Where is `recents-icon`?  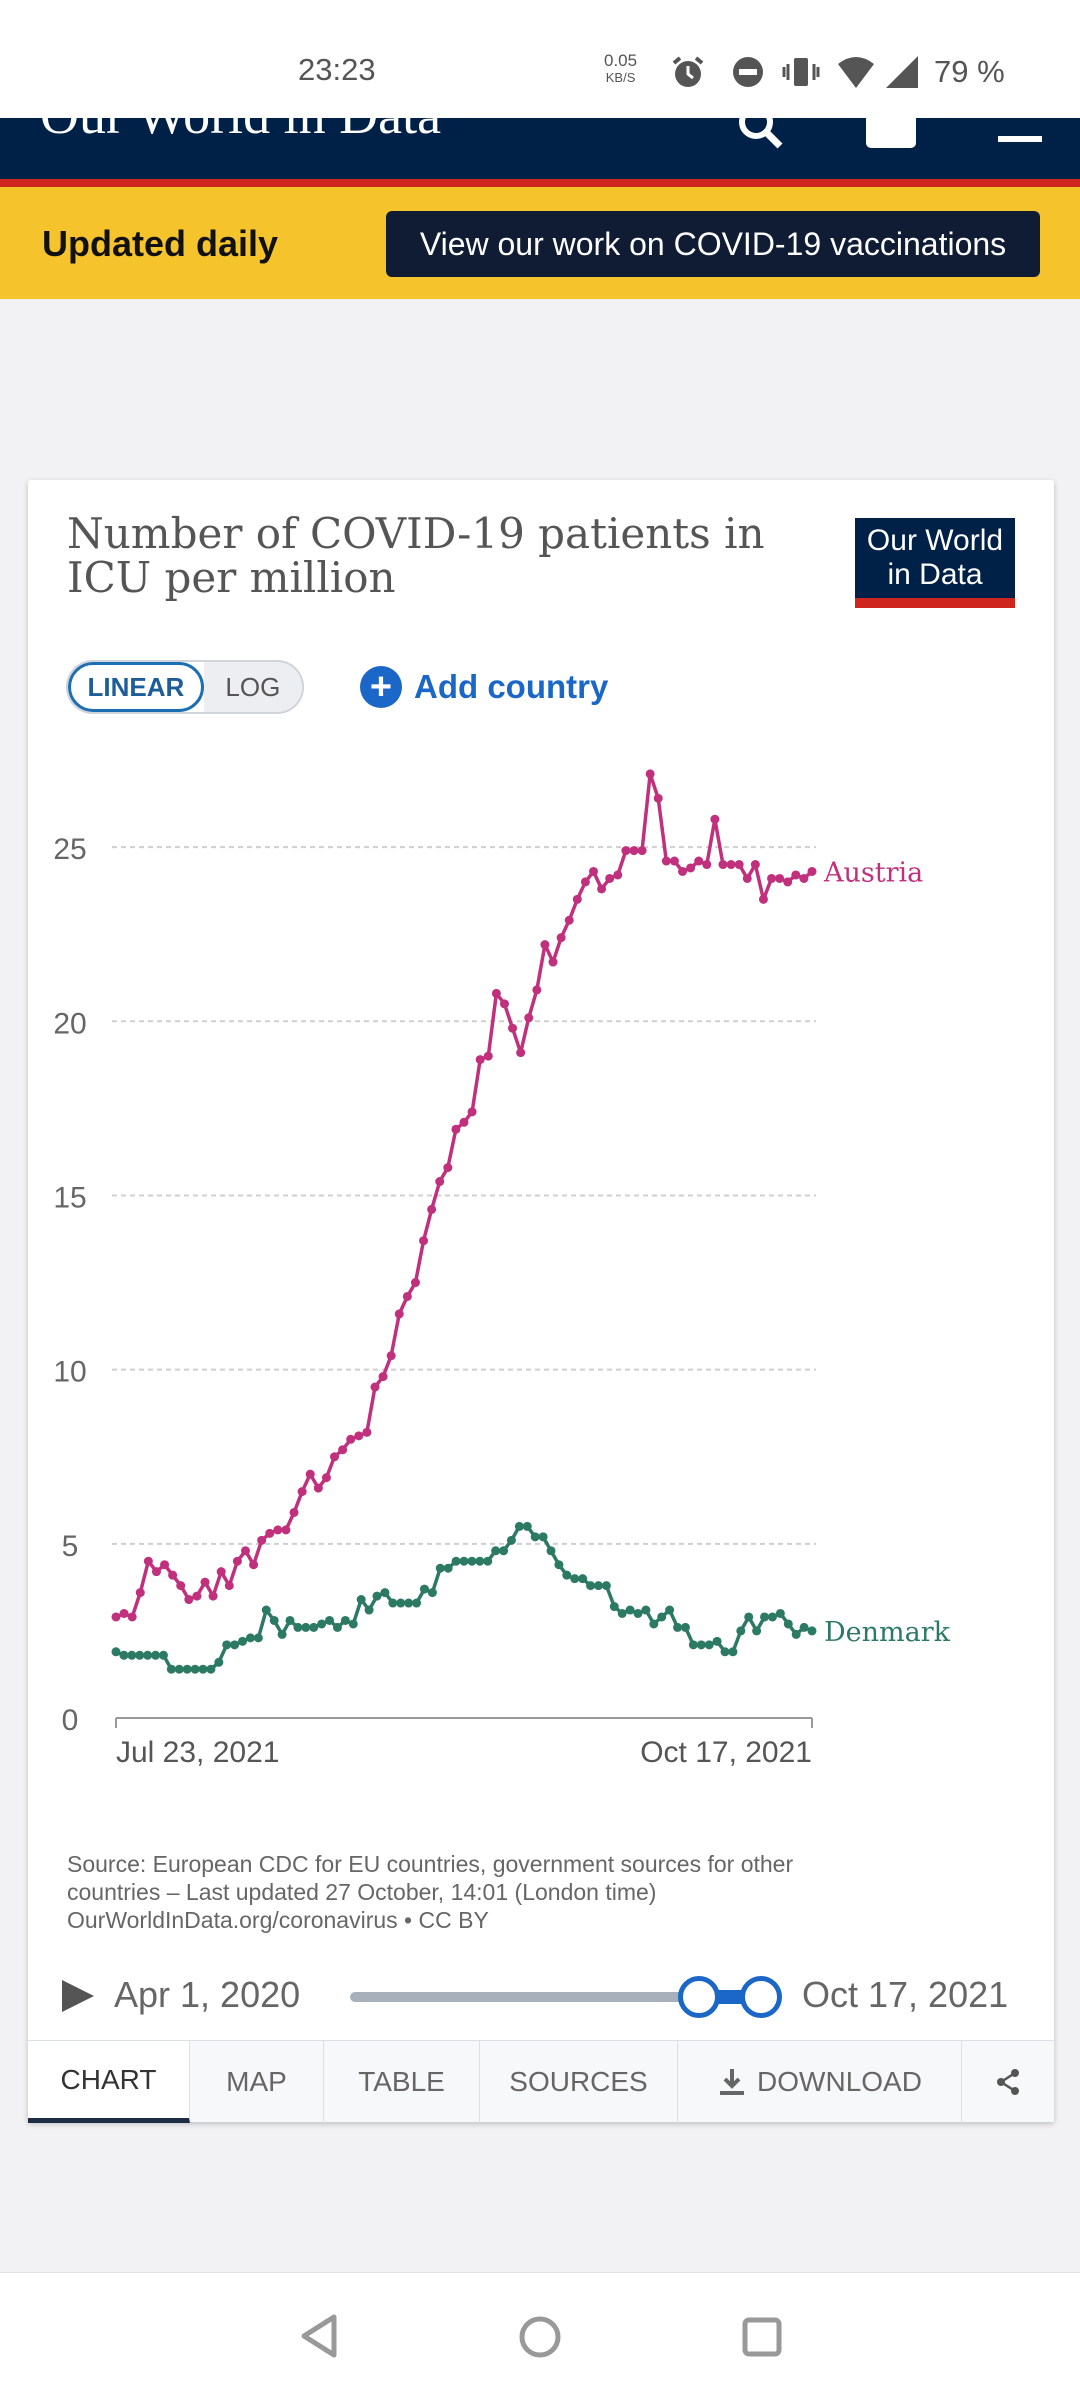 recents-icon is located at coordinates (762, 2337).